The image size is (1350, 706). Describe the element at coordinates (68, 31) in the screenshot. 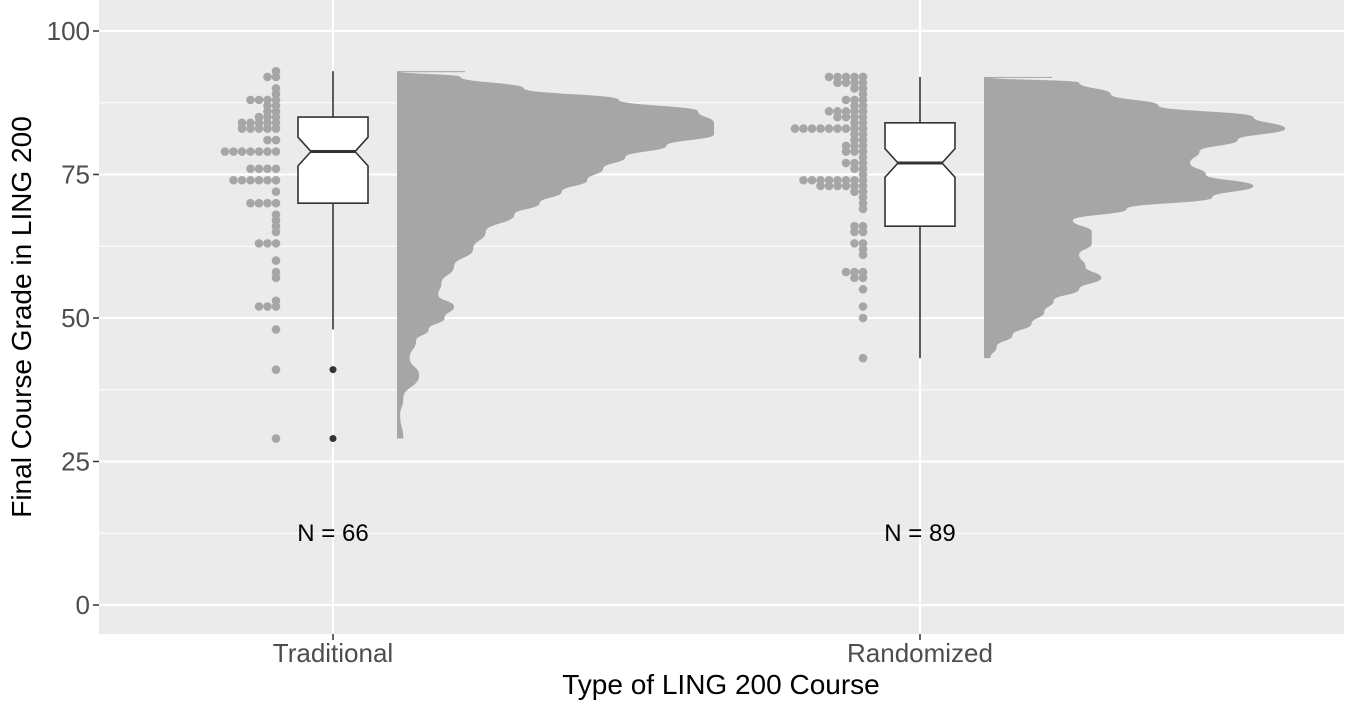

I see `y-tick-label: 100` at that location.